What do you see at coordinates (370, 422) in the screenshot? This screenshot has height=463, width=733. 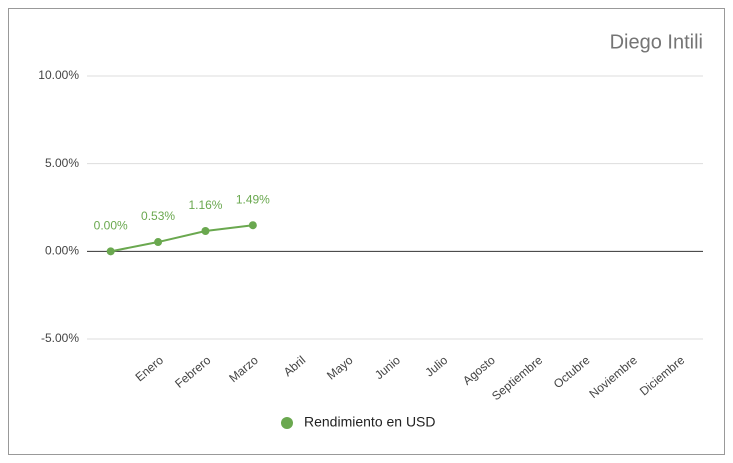 I see `legend-label: Rendimiento en USD` at bounding box center [370, 422].